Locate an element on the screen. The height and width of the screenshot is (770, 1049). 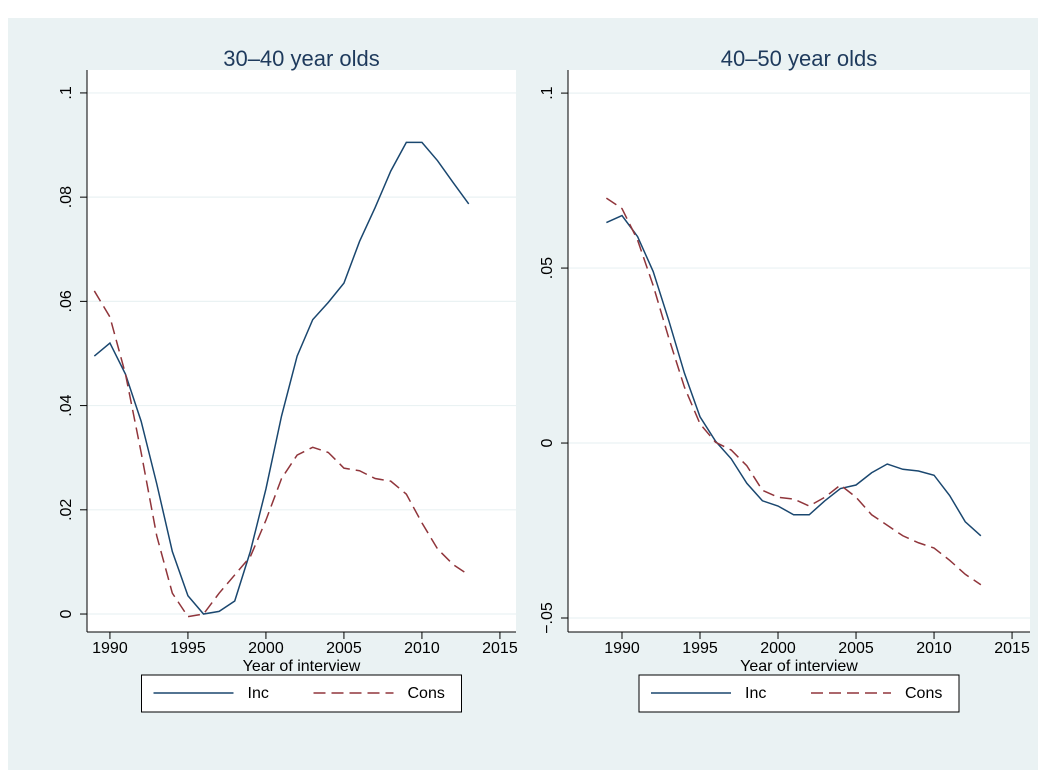
y-tick-label: .06 is located at coordinates (66, 301).